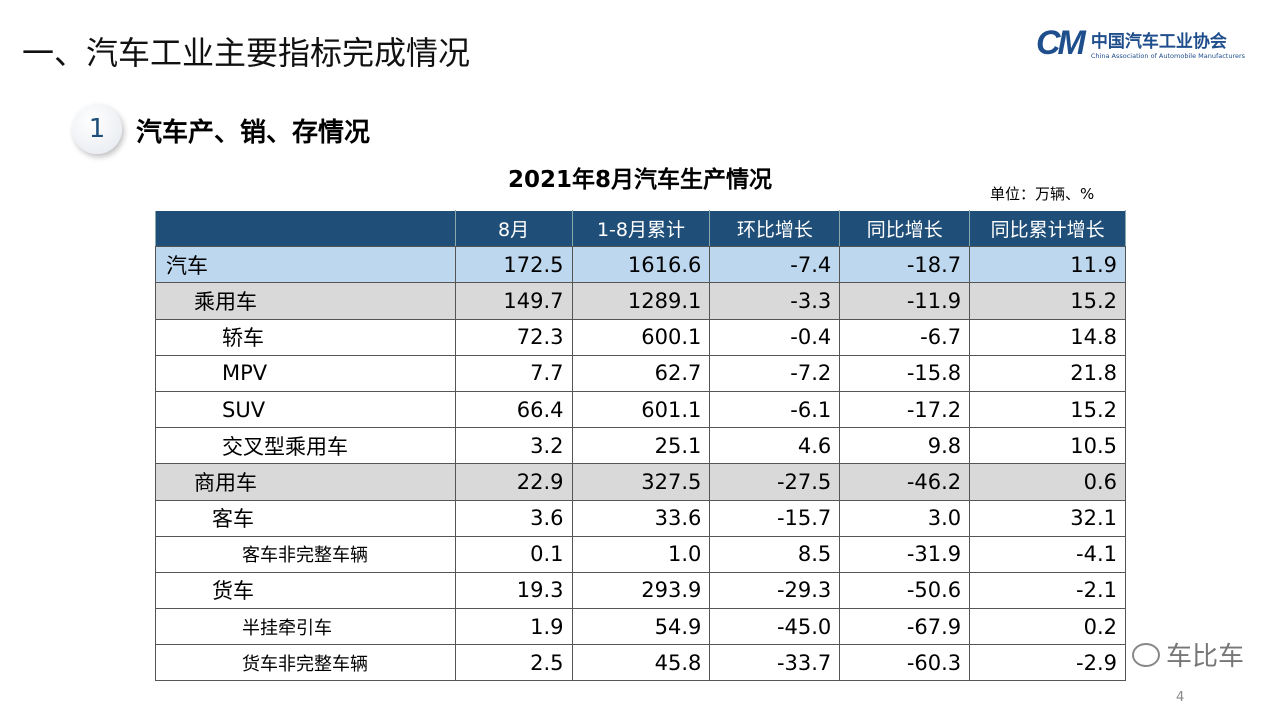  I want to click on cell-value: 0.1, so click(513, 554).